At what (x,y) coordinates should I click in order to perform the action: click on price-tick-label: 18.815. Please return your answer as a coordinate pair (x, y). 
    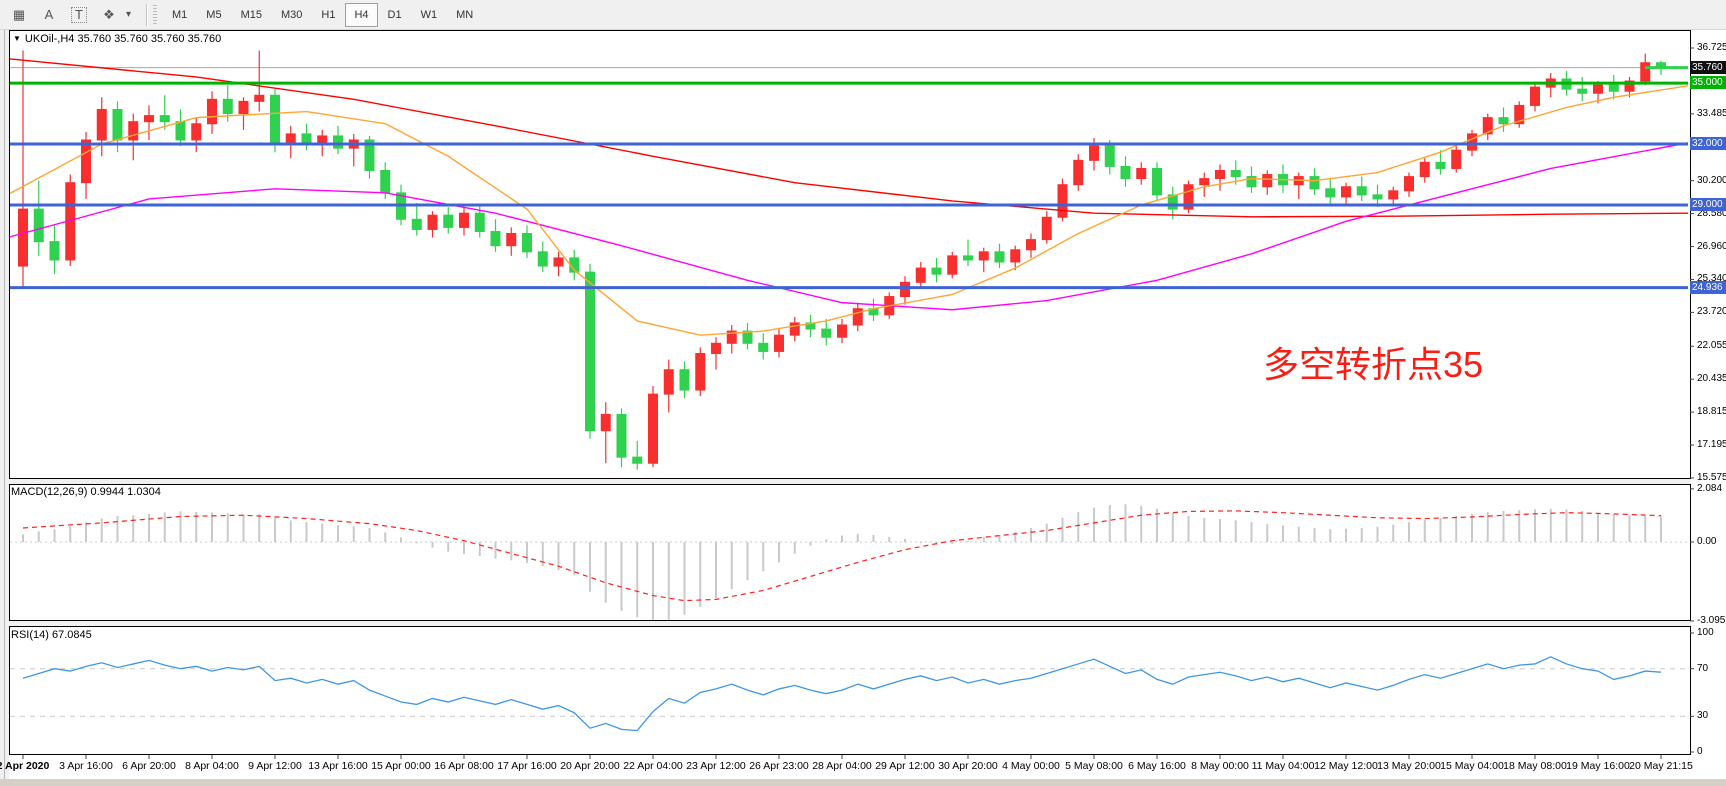
    Looking at the image, I should click on (1711, 412).